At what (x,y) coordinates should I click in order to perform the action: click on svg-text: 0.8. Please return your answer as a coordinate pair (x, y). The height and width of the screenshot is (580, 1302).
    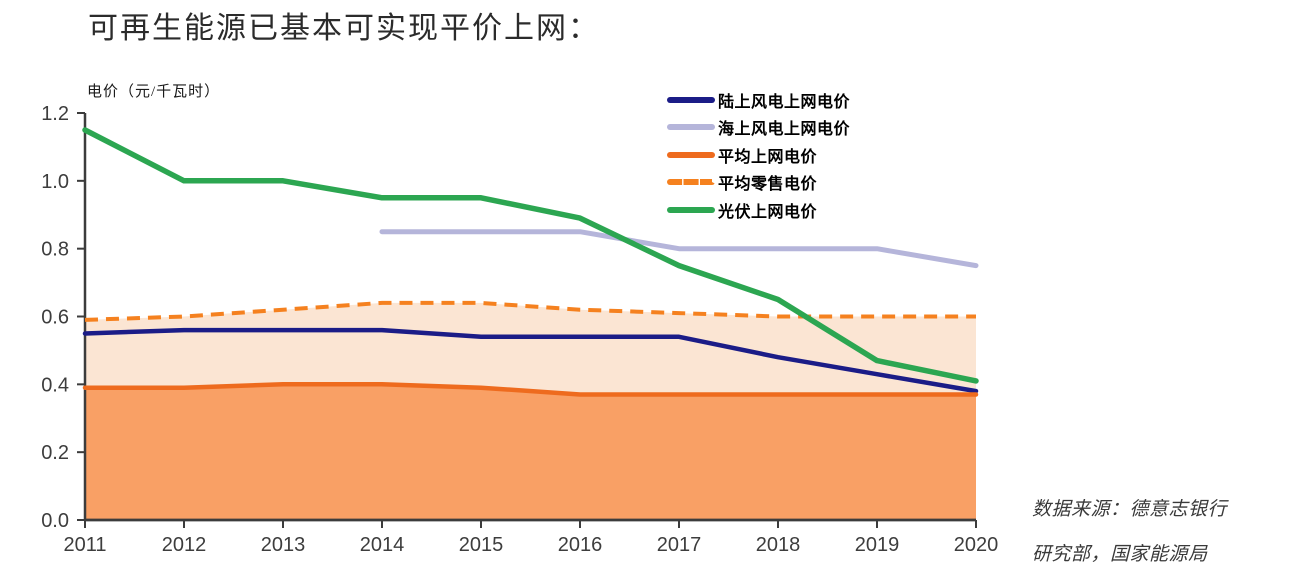
    Looking at the image, I should click on (55, 250).